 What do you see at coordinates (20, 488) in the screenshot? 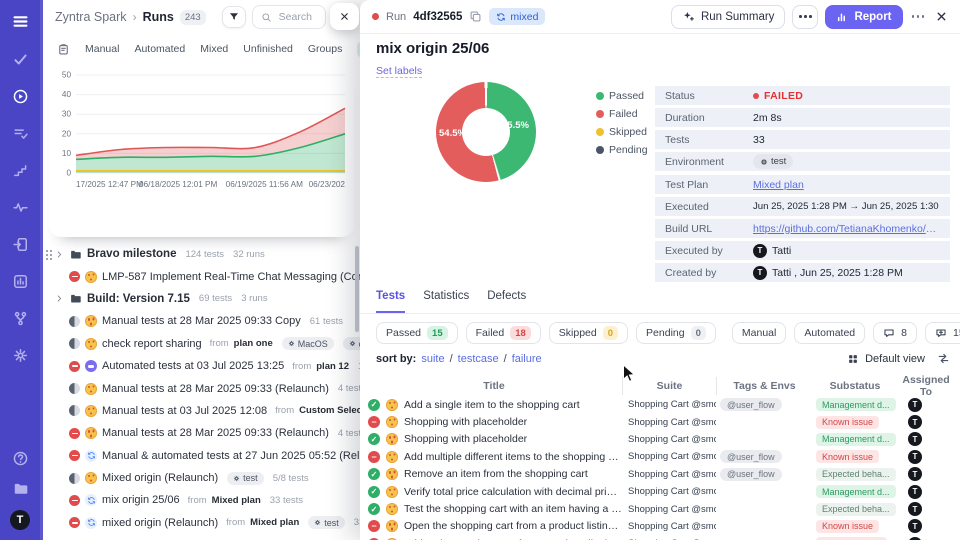
I see `sidebar-projects-icon` at bounding box center [20, 488].